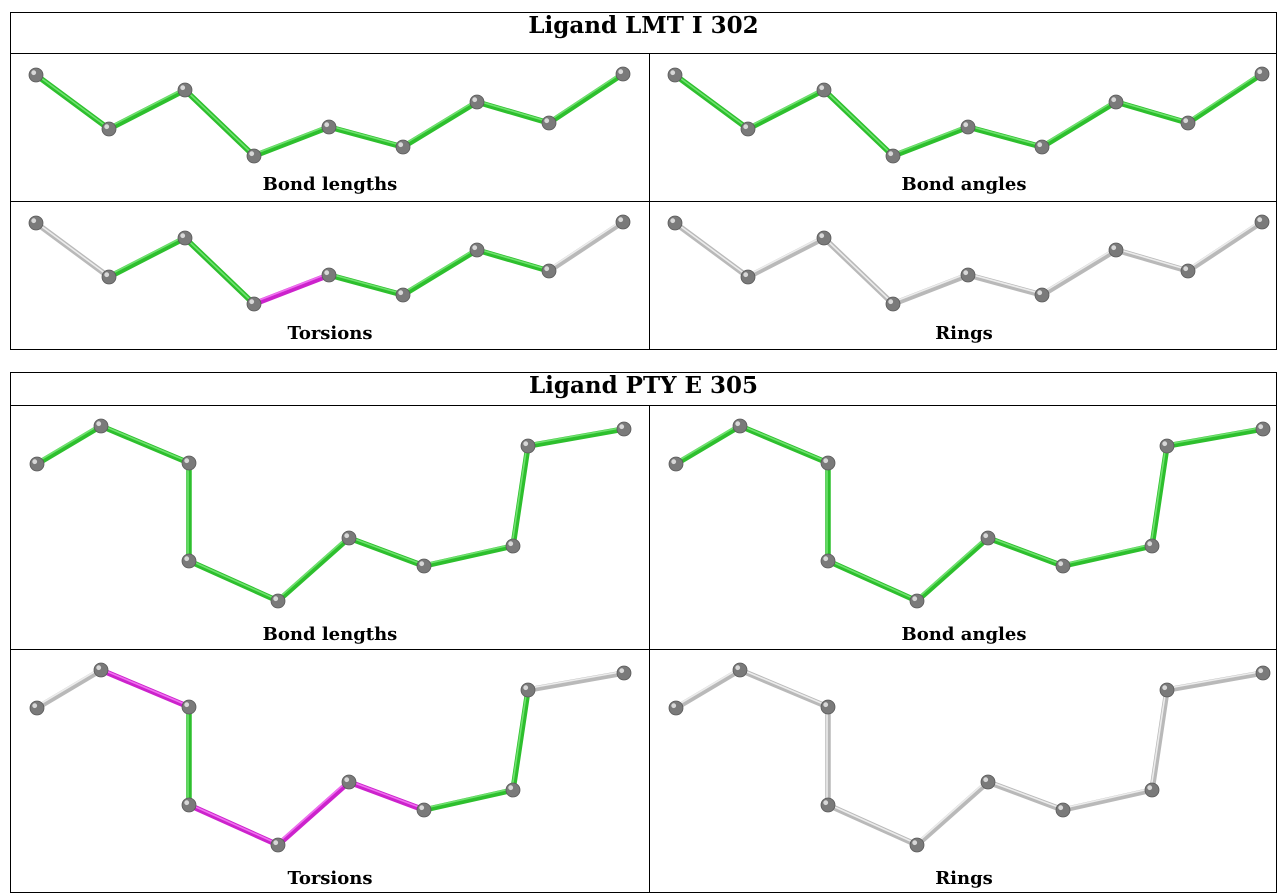 The height and width of the screenshot is (894, 1277). What do you see at coordinates (330, 333) in the screenshot?
I see `panel-caption: Torsions` at bounding box center [330, 333].